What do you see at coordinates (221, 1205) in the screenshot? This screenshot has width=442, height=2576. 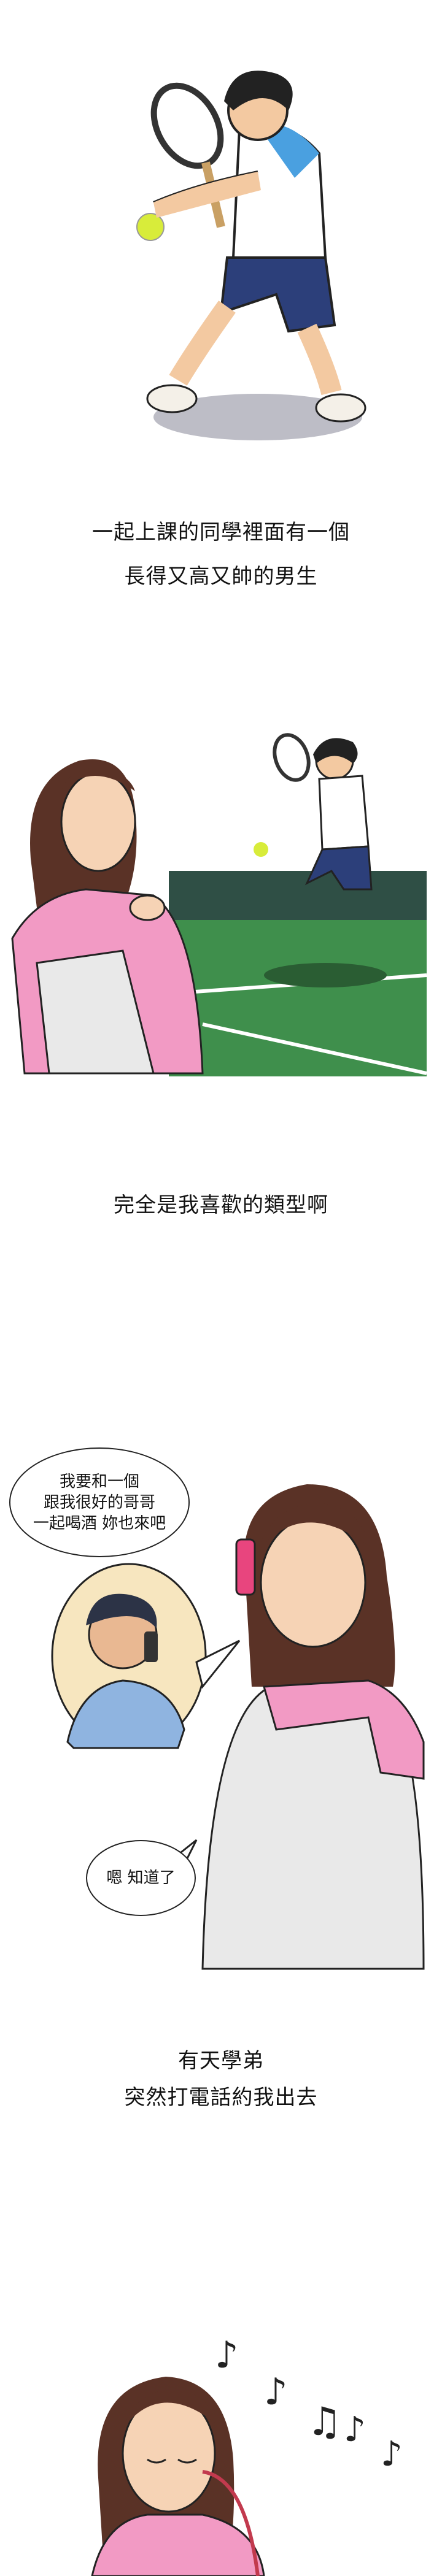 I see `caption-p2-line1: 完全是我喜歡的類型啊` at bounding box center [221, 1205].